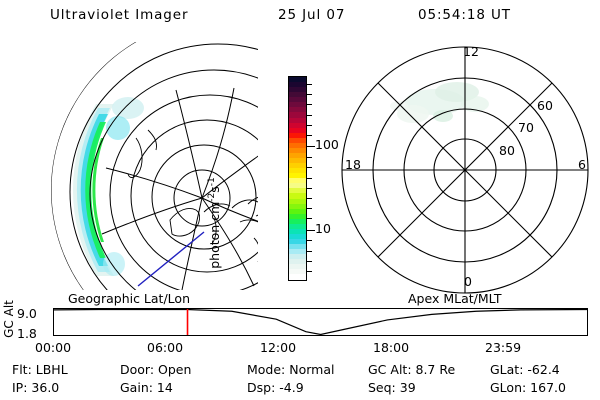 This screenshot has width=600, height=400. I want to click on status-gc-alt: GC Alt: 8.7 Re, so click(412, 369).